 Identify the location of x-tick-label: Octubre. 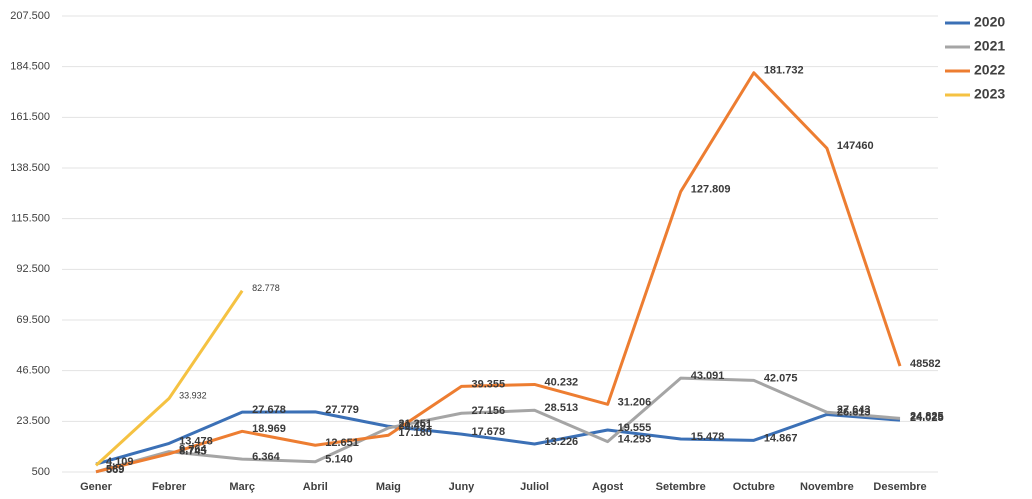
(754, 487).